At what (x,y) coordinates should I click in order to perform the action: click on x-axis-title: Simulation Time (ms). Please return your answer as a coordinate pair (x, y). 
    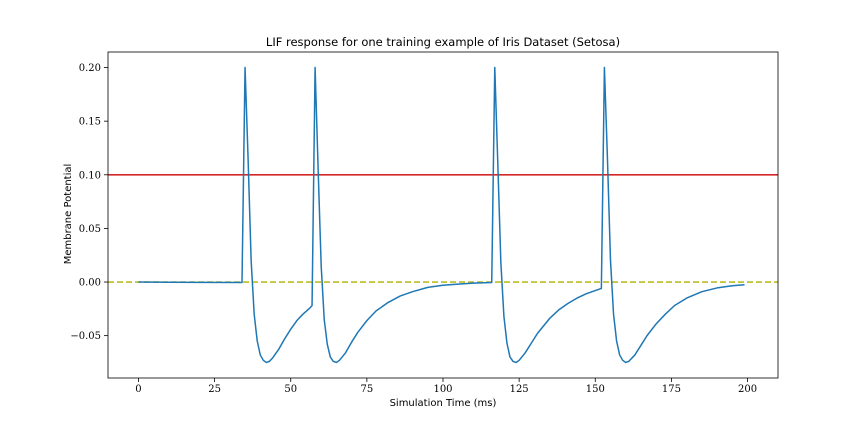
    Looking at the image, I should click on (443, 403).